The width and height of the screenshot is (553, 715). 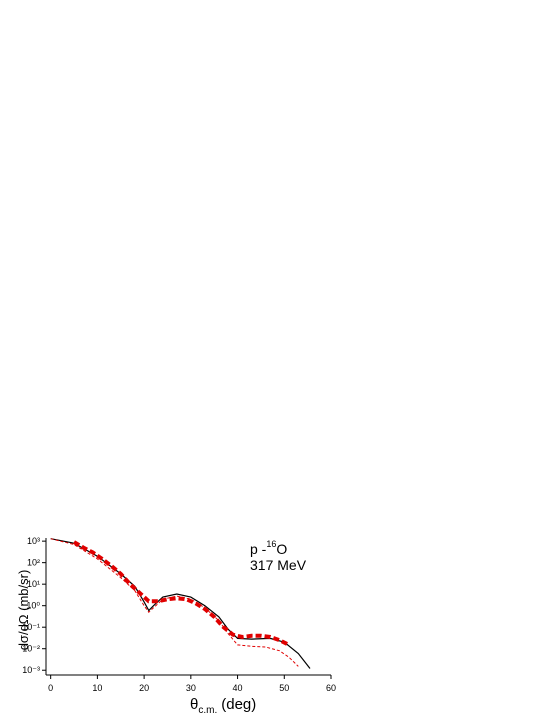 What do you see at coordinates (331, 688) in the screenshot?
I see `x-tick-label: 60` at bounding box center [331, 688].